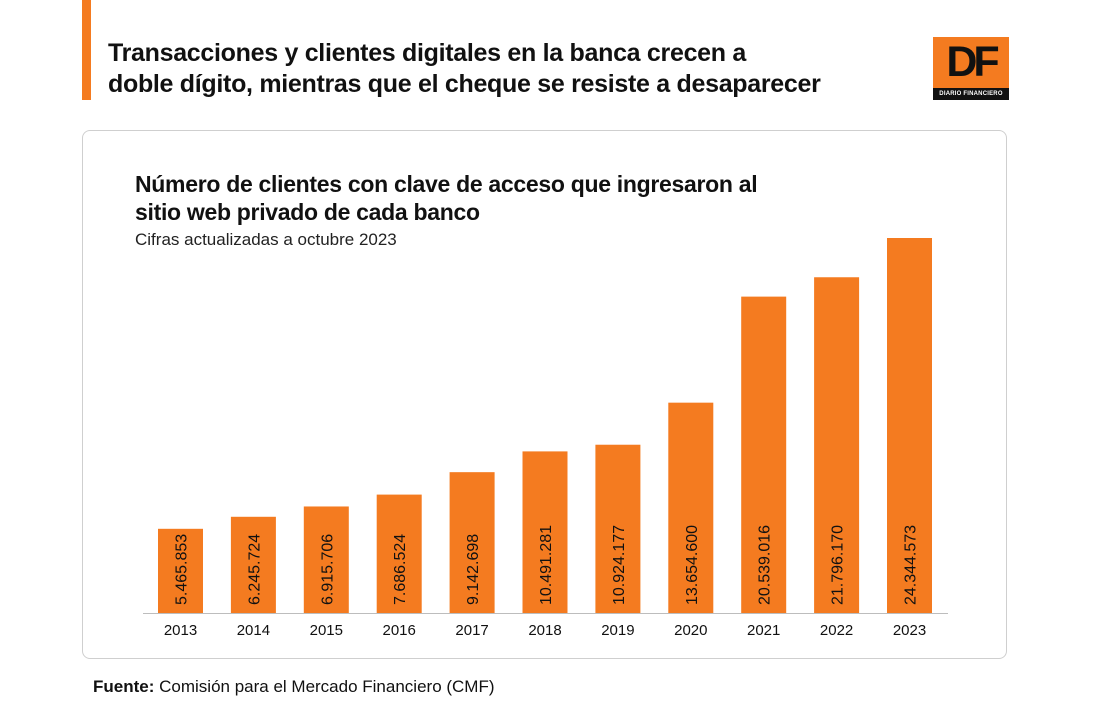 This screenshot has height=720, width=1095. I want to click on value-label-2013: 5.465.853, so click(182, 569).